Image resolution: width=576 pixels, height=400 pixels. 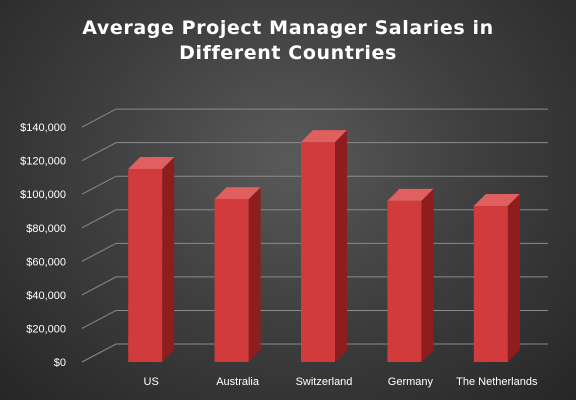 What do you see at coordinates (411, 382) in the screenshot?
I see `x-tick-label: Germany` at bounding box center [411, 382].